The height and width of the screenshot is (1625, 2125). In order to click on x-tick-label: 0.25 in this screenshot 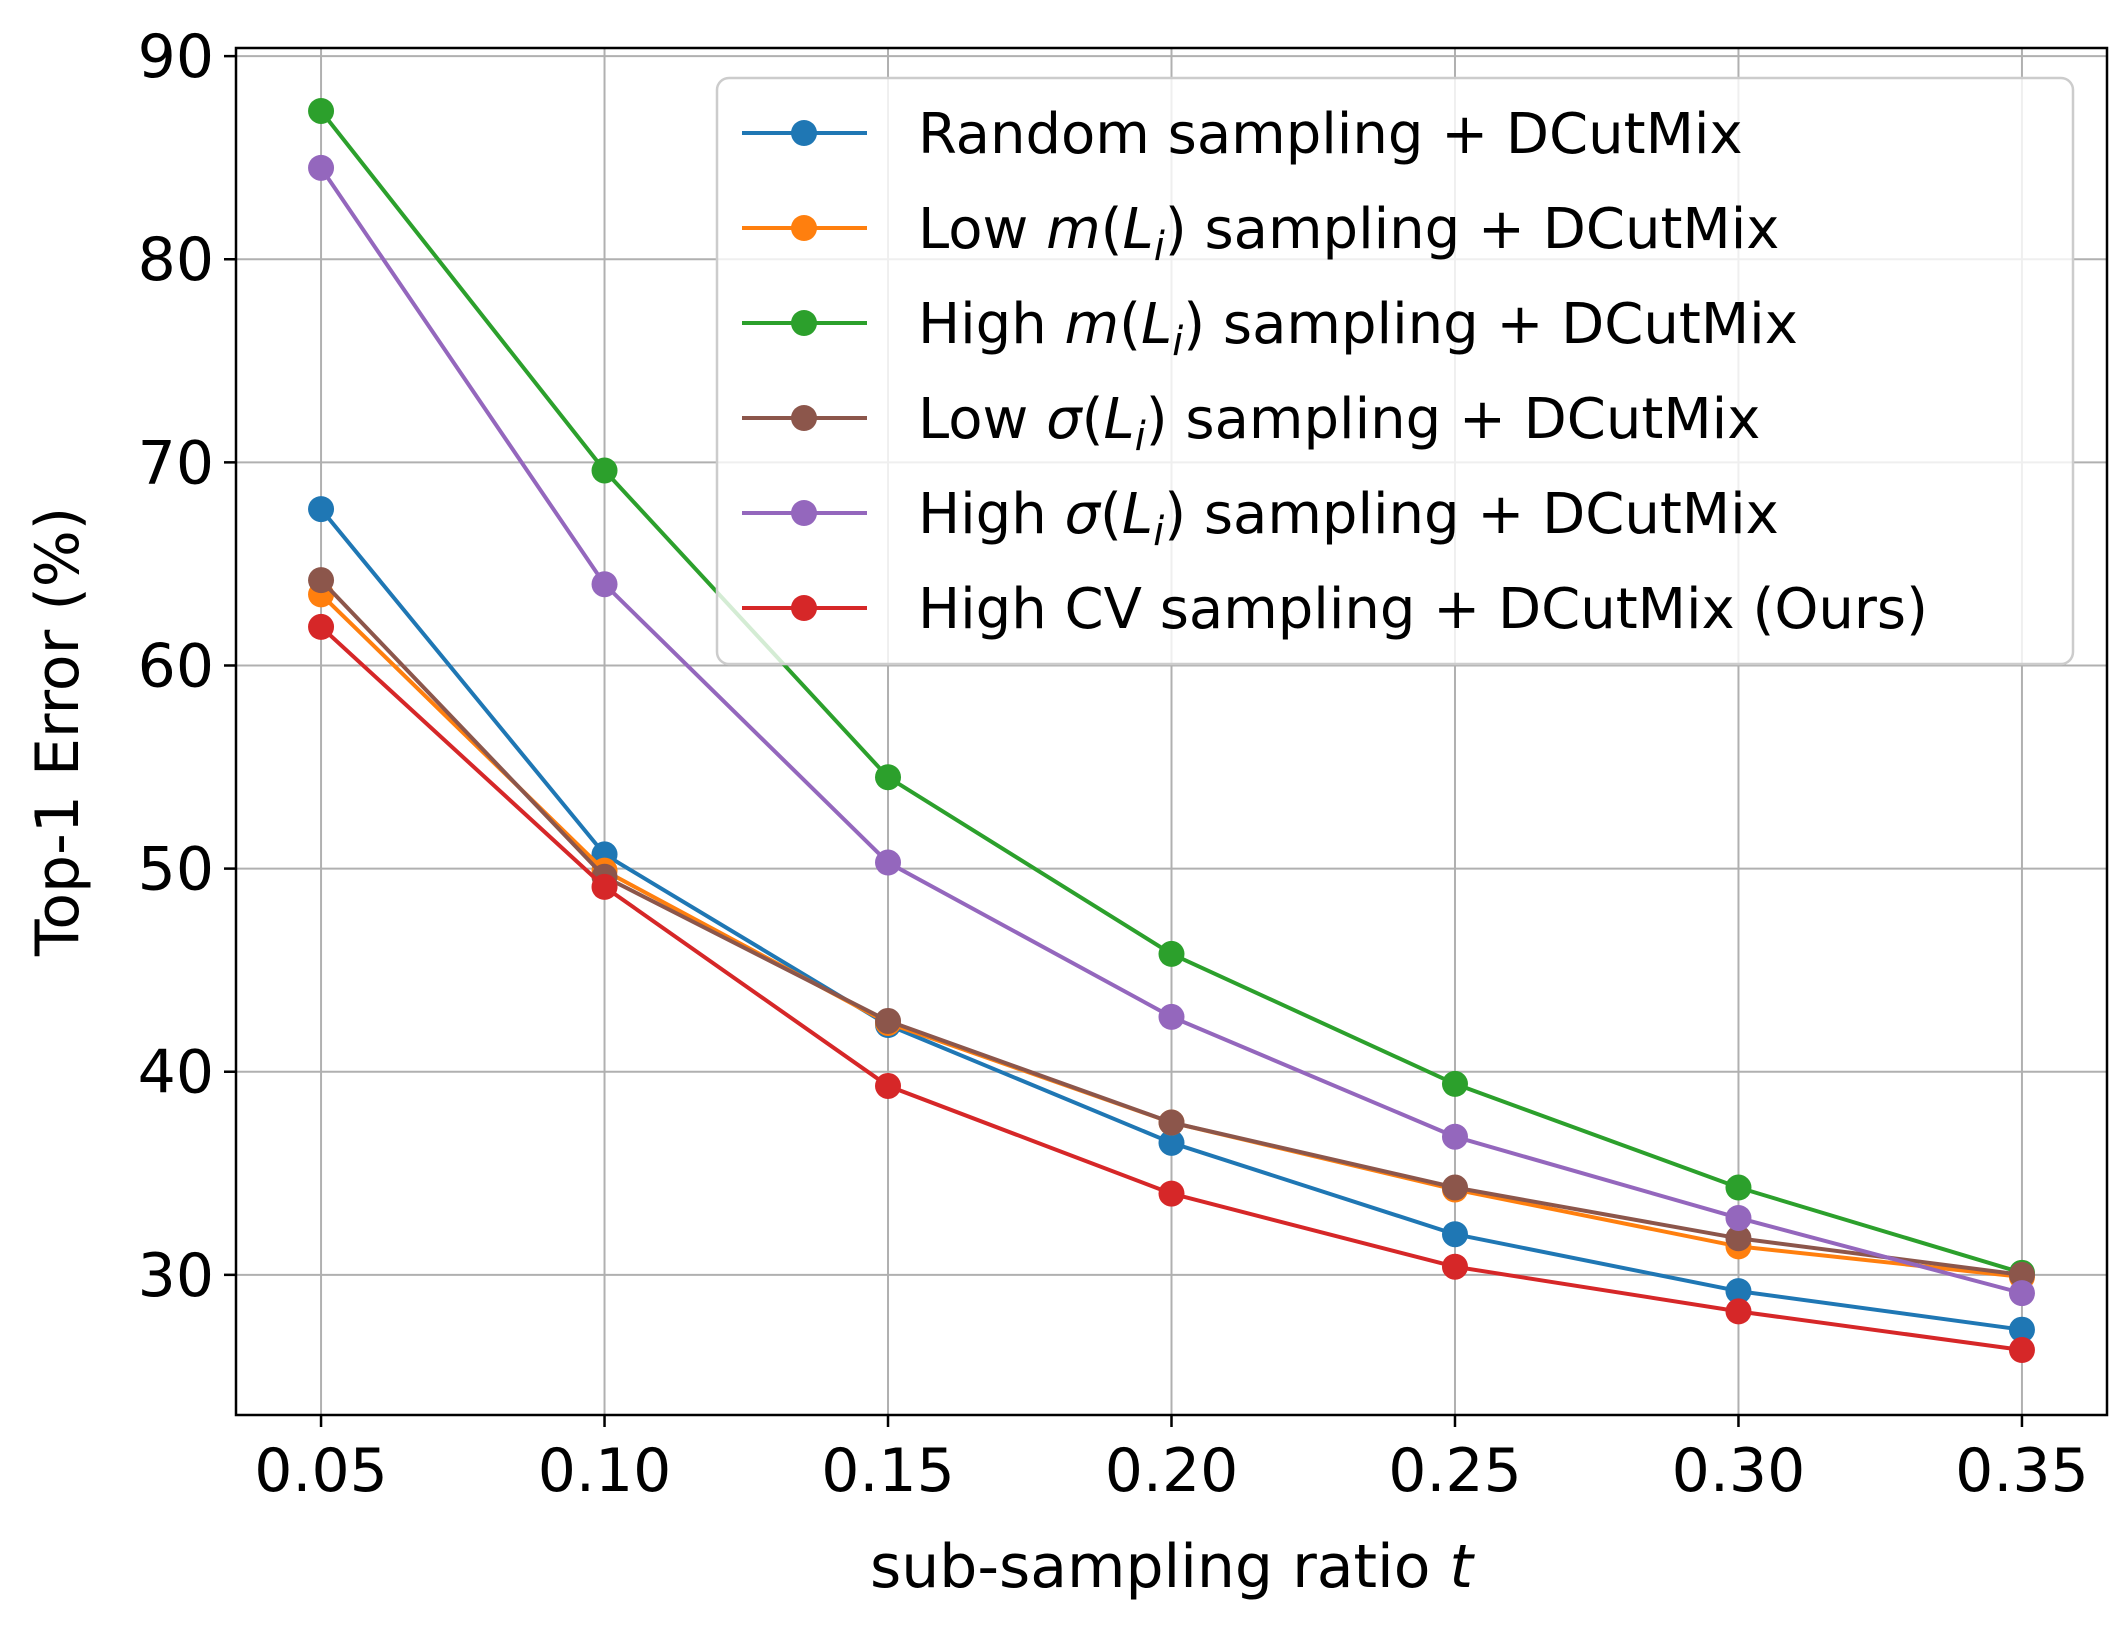, I will do `click(1455, 1471)`.